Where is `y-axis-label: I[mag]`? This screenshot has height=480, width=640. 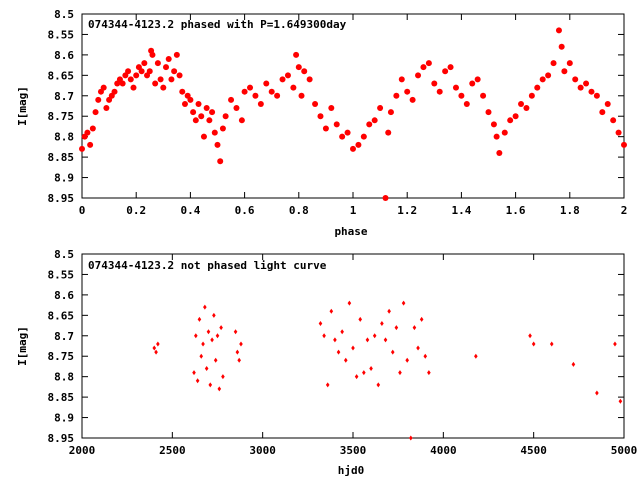 y-axis-label: I[mag] is located at coordinates (22, 106).